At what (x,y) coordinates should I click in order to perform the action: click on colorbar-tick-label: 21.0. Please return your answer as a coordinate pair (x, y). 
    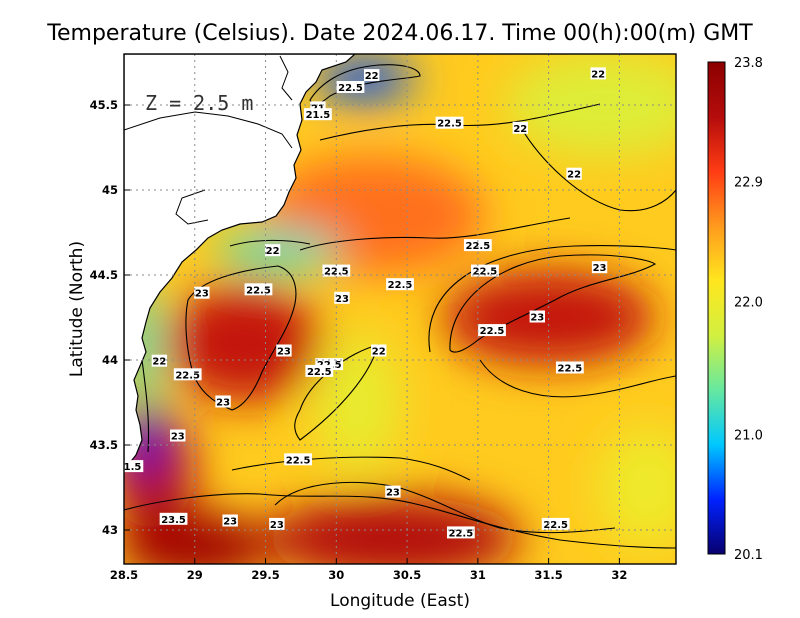
    Looking at the image, I should click on (748, 435).